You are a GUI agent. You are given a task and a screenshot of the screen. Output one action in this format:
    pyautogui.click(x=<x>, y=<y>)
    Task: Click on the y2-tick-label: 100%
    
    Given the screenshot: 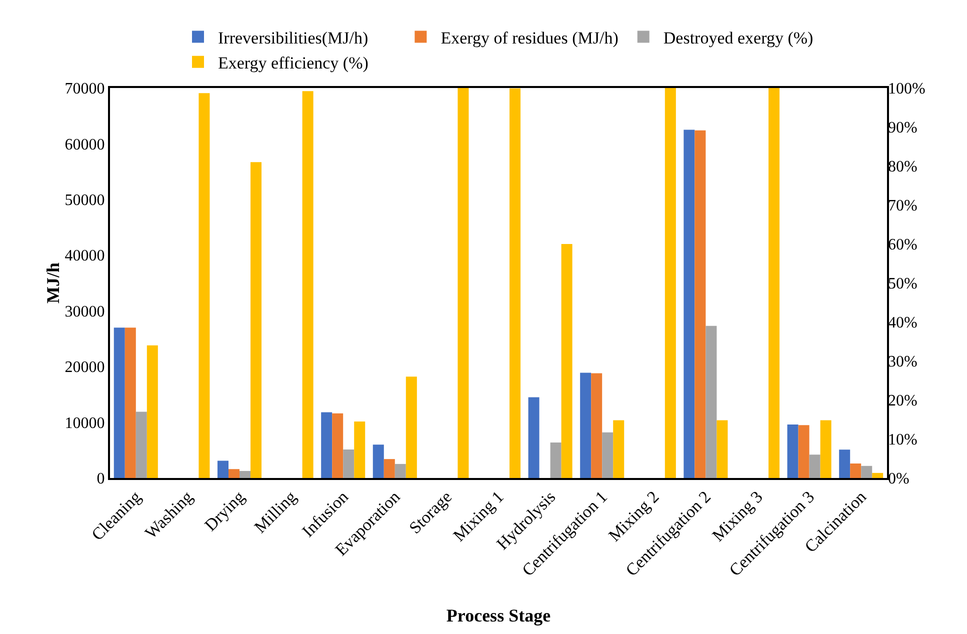 What is the action you would take?
    pyautogui.click(x=907, y=89)
    